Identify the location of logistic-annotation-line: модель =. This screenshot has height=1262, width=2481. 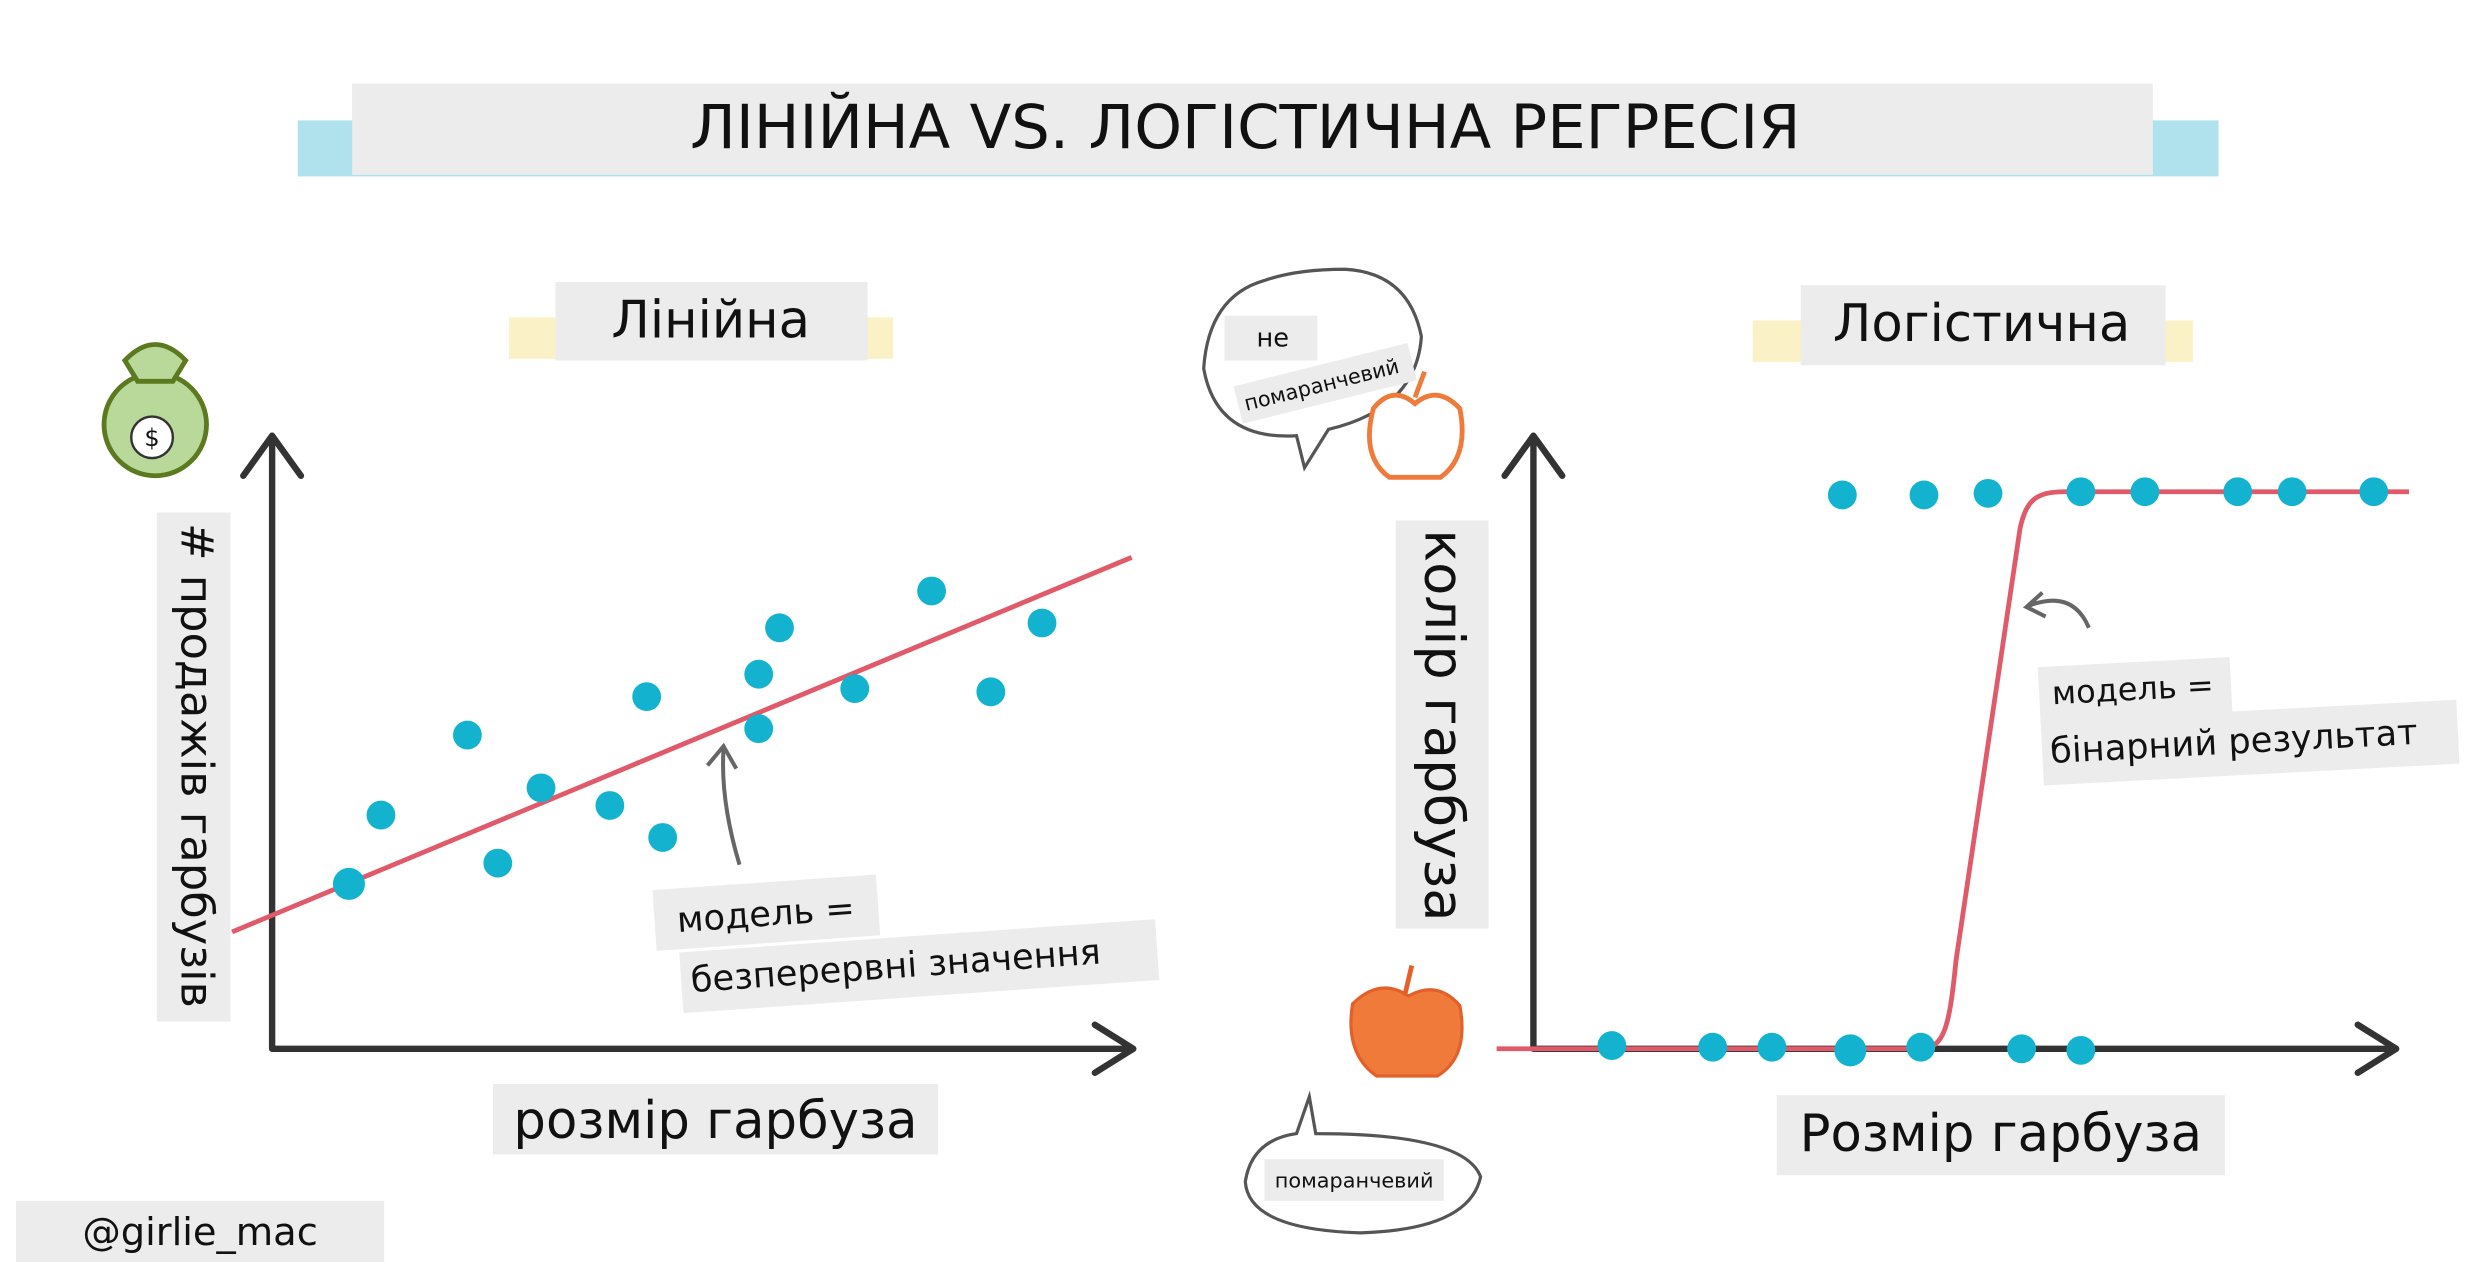
(2133, 689).